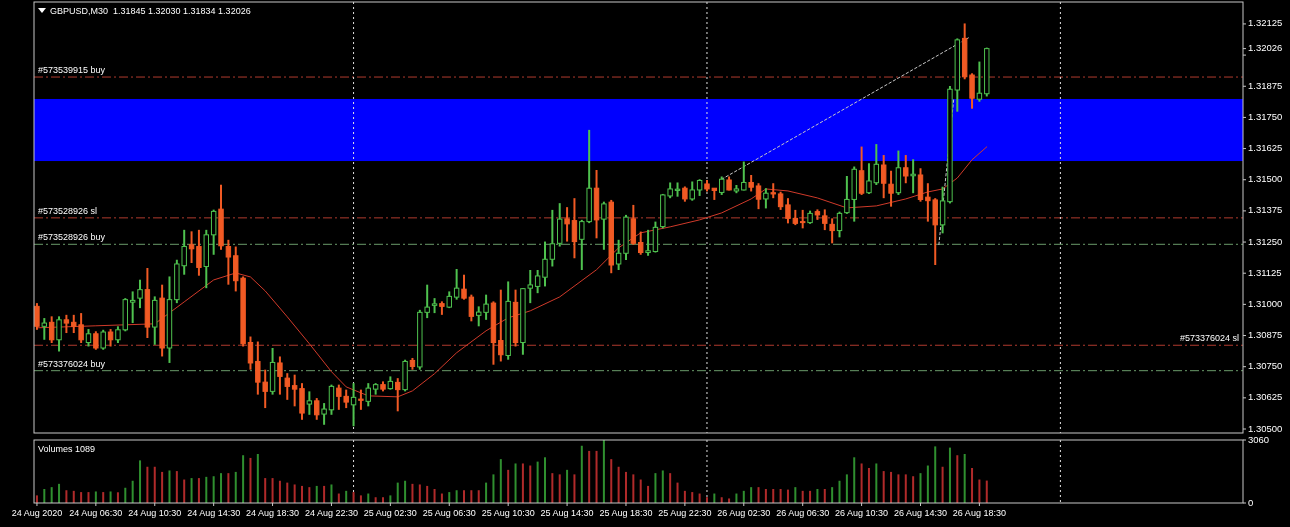 The image size is (1290, 527). What do you see at coordinates (1265, 272) in the screenshot?
I see `y-tick-label: 1.31125` at bounding box center [1265, 272].